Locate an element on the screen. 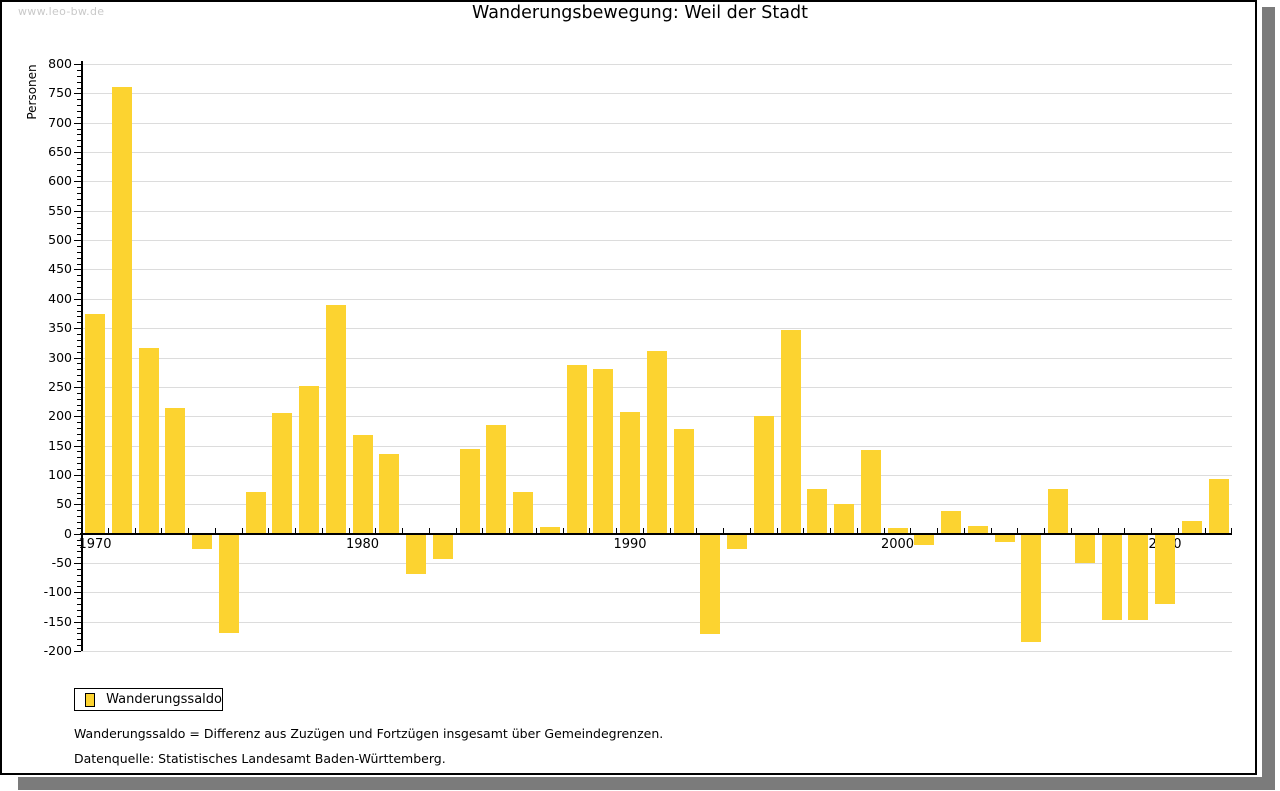 Image resolution: width=1280 pixels, height=791 pixels. bar-2010 is located at coordinates (1165, 569).